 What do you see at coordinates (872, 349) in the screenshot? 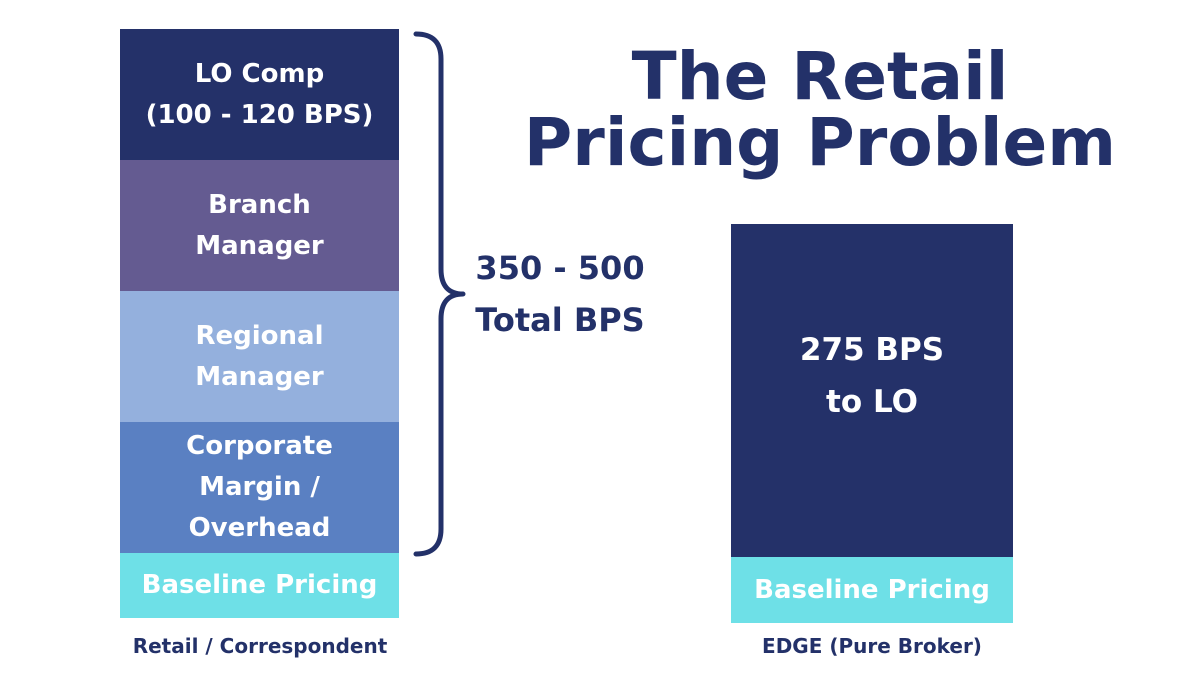
I see `edge-lo-bps: 275 BPS` at bounding box center [872, 349].